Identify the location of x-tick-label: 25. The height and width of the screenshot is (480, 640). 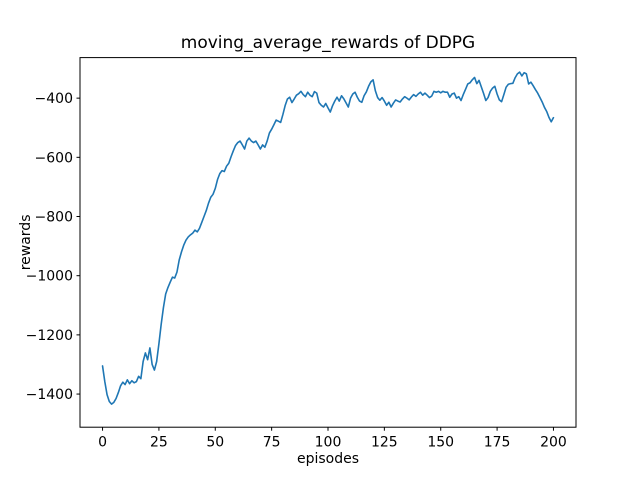
(159, 443).